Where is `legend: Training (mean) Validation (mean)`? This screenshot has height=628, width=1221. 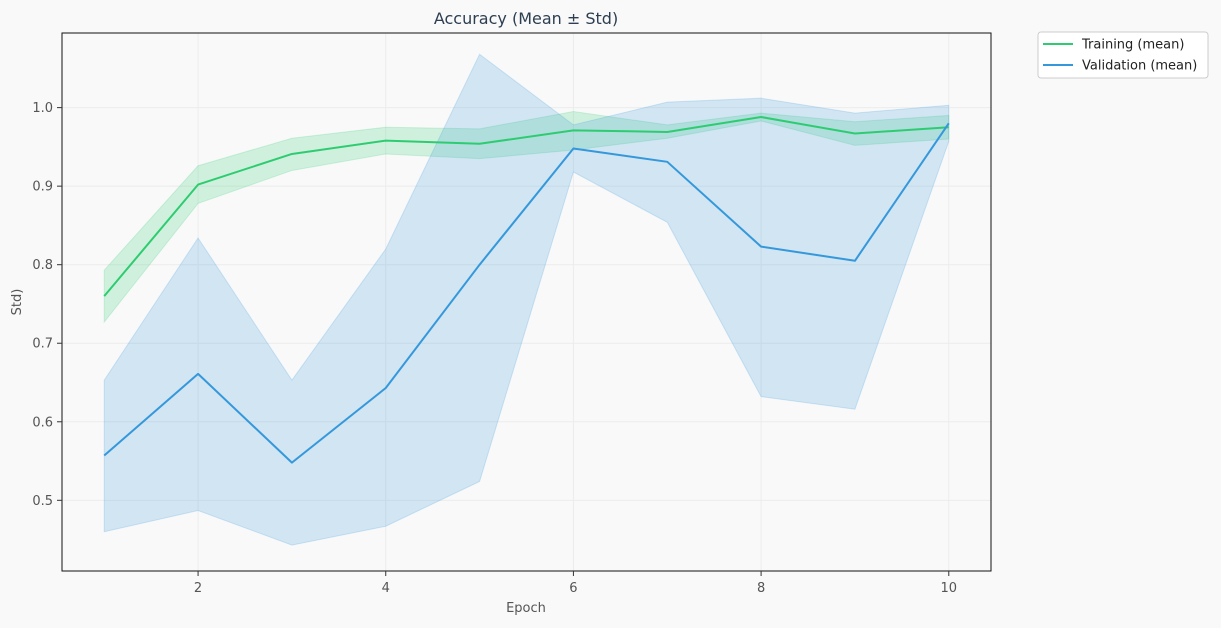 legend: Training (mean) Validation (mean) is located at coordinates (1123, 55).